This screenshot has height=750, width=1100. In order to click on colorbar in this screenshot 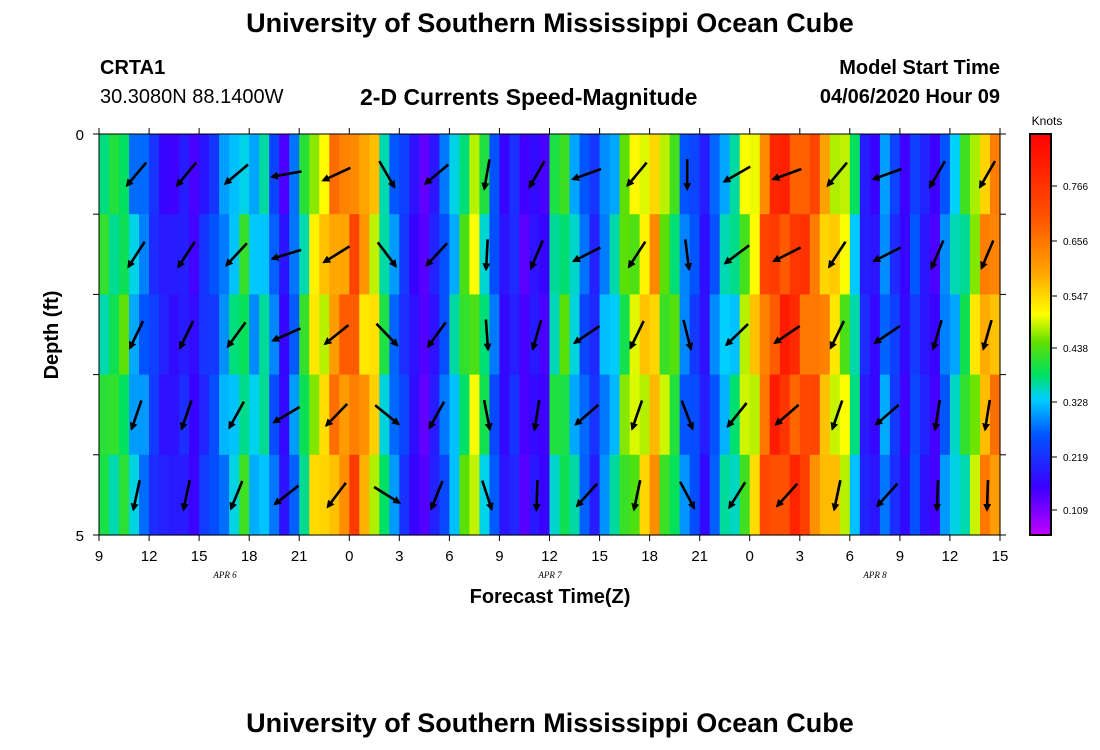, I will do `click(1040, 334)`.